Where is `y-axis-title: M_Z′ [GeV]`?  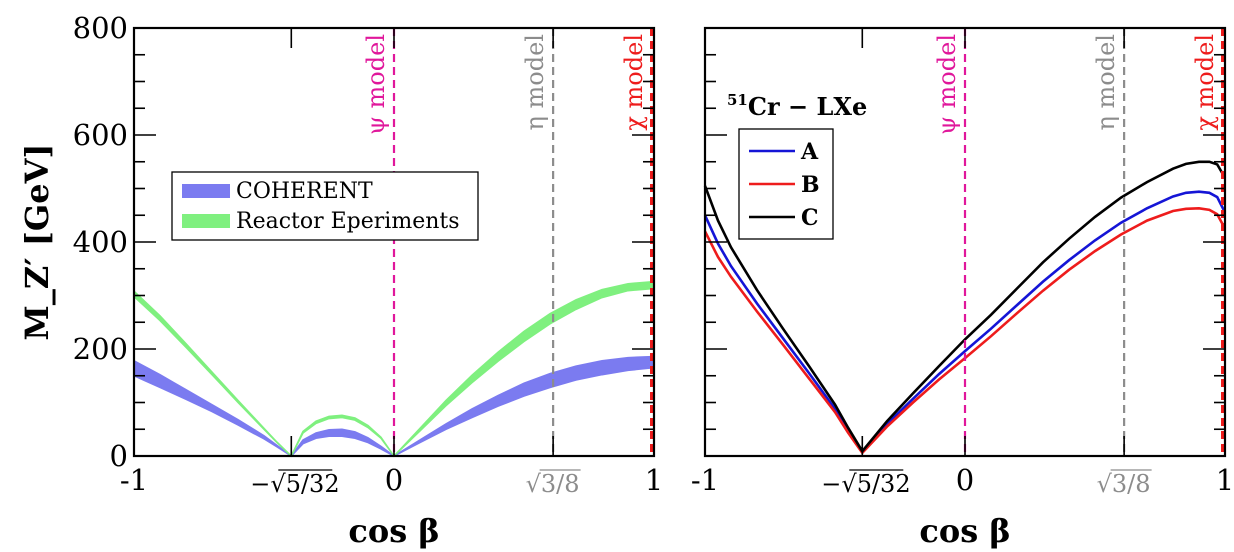
y-axis-title: M_Z′ [GeV] is located at coordinates (37, 241).